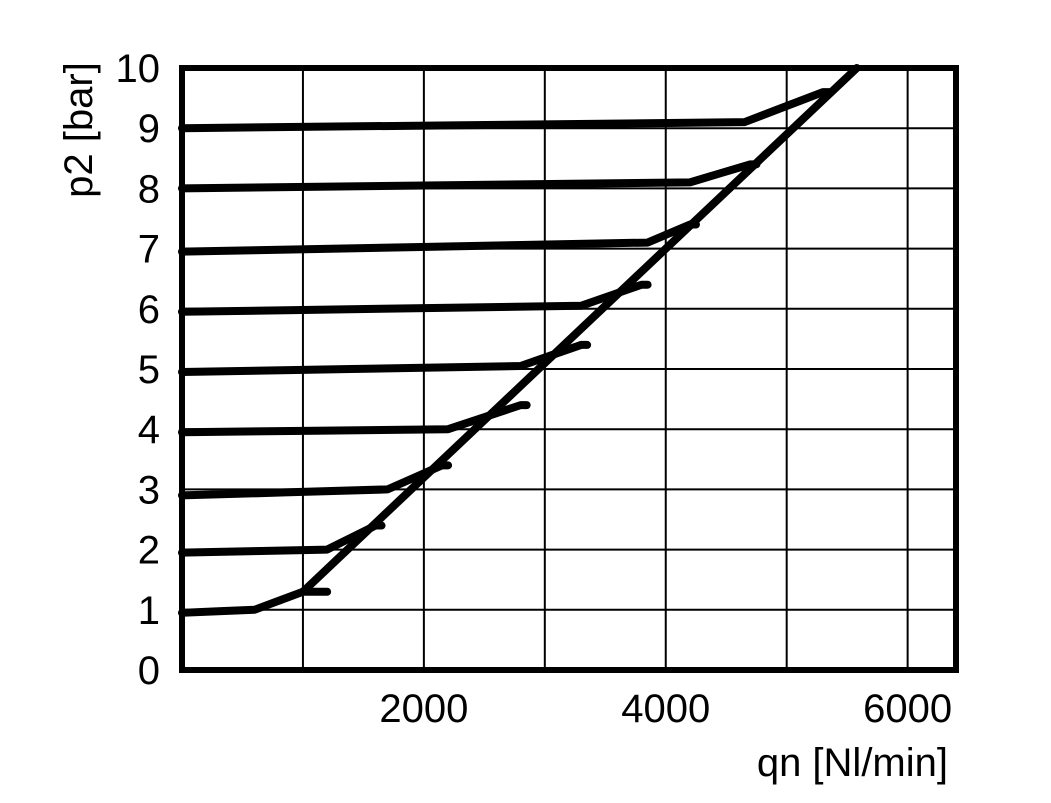 Image resolution: width=1051 pixels, height=803 pixels. Describe the element at coordinates (852, 763) in the screenshot. I see `x-axis-title: qn [Nl/min]` at that location.